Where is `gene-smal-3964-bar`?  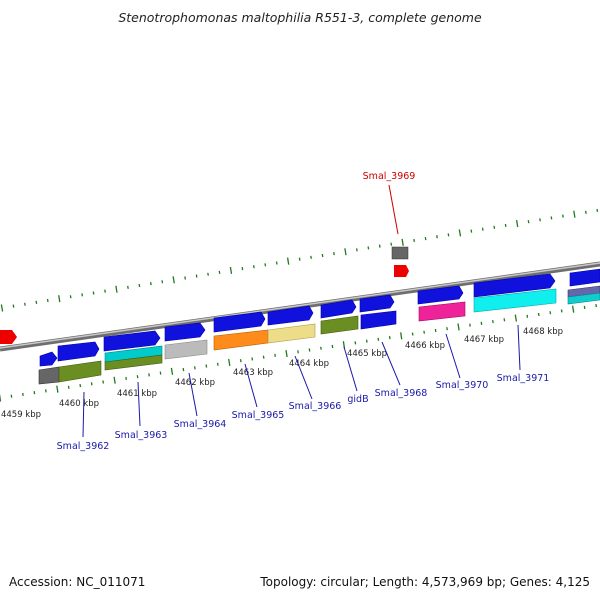 gene-smal-3964-bar is located at coordinates (186, 349).